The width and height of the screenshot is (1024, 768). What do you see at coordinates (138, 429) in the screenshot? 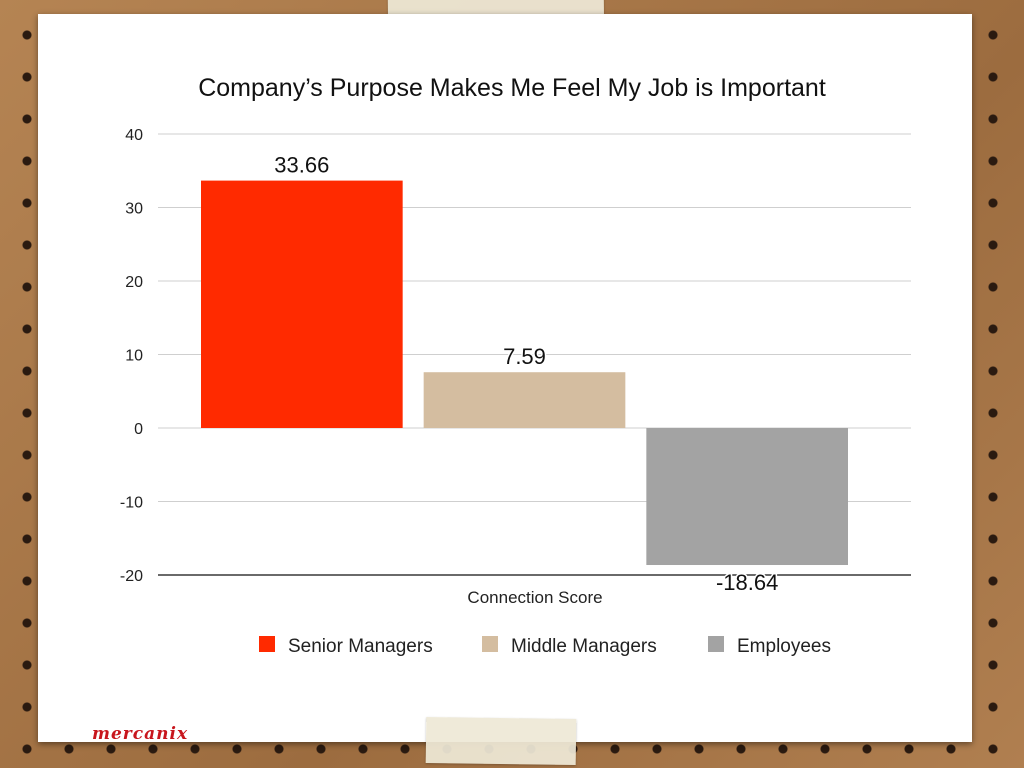
I see `y-tick-label: 0` at bounding box center [138, 429].